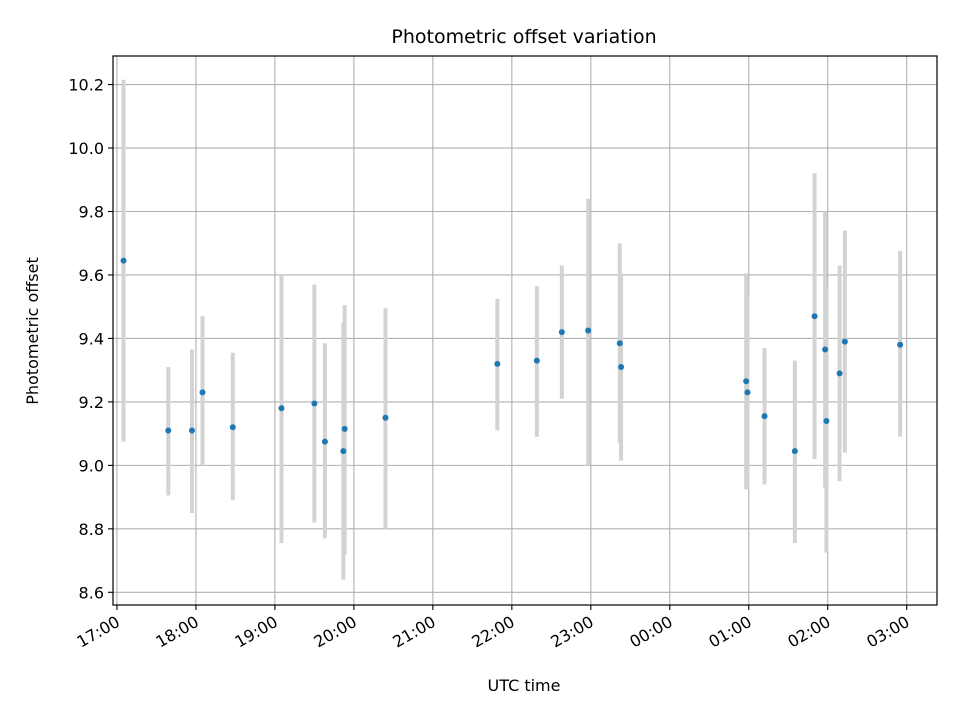  I want to click on y-tick-label: 10.2, so click(86, 85).